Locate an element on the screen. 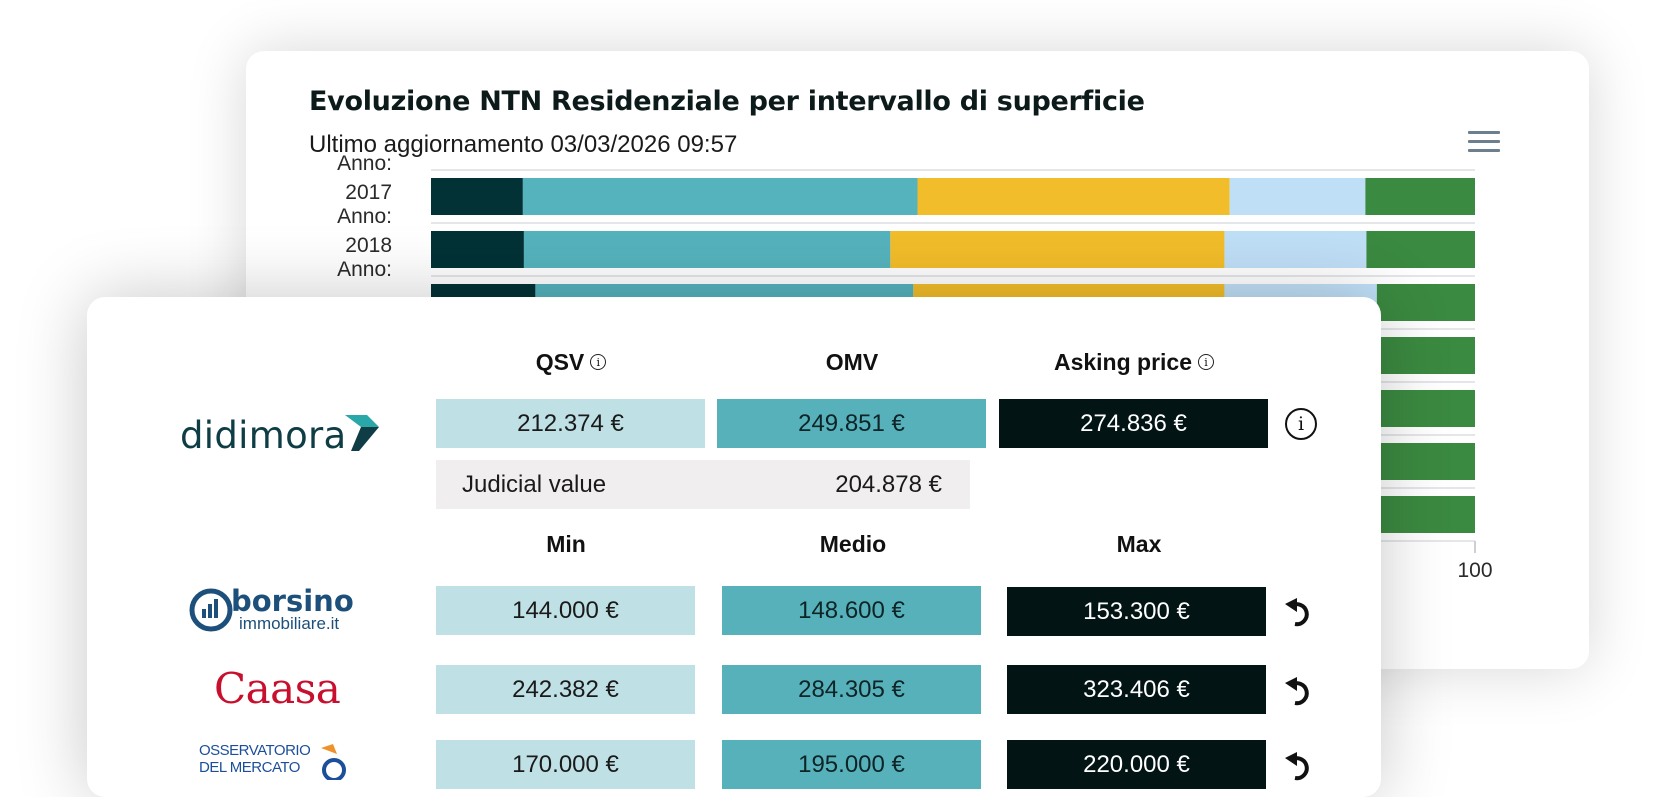 The width and height of the screenshot is (1674, 797). omv-value: 249.851 € is located at coordinates (851, 423).